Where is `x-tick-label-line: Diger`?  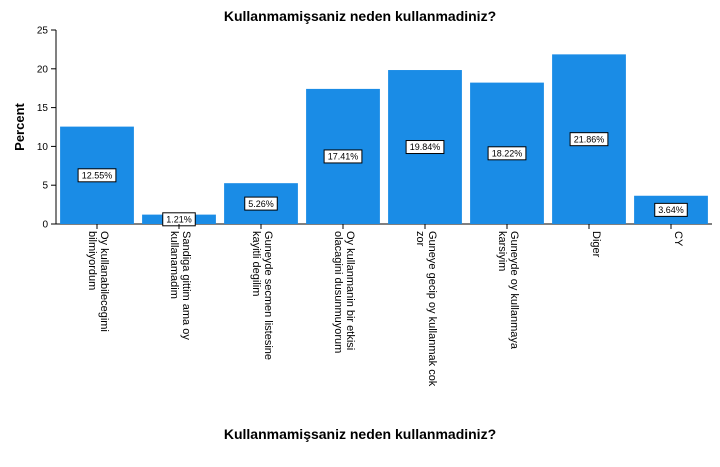
x-tick-label-line: Diger is located at coordinates (596, 244).